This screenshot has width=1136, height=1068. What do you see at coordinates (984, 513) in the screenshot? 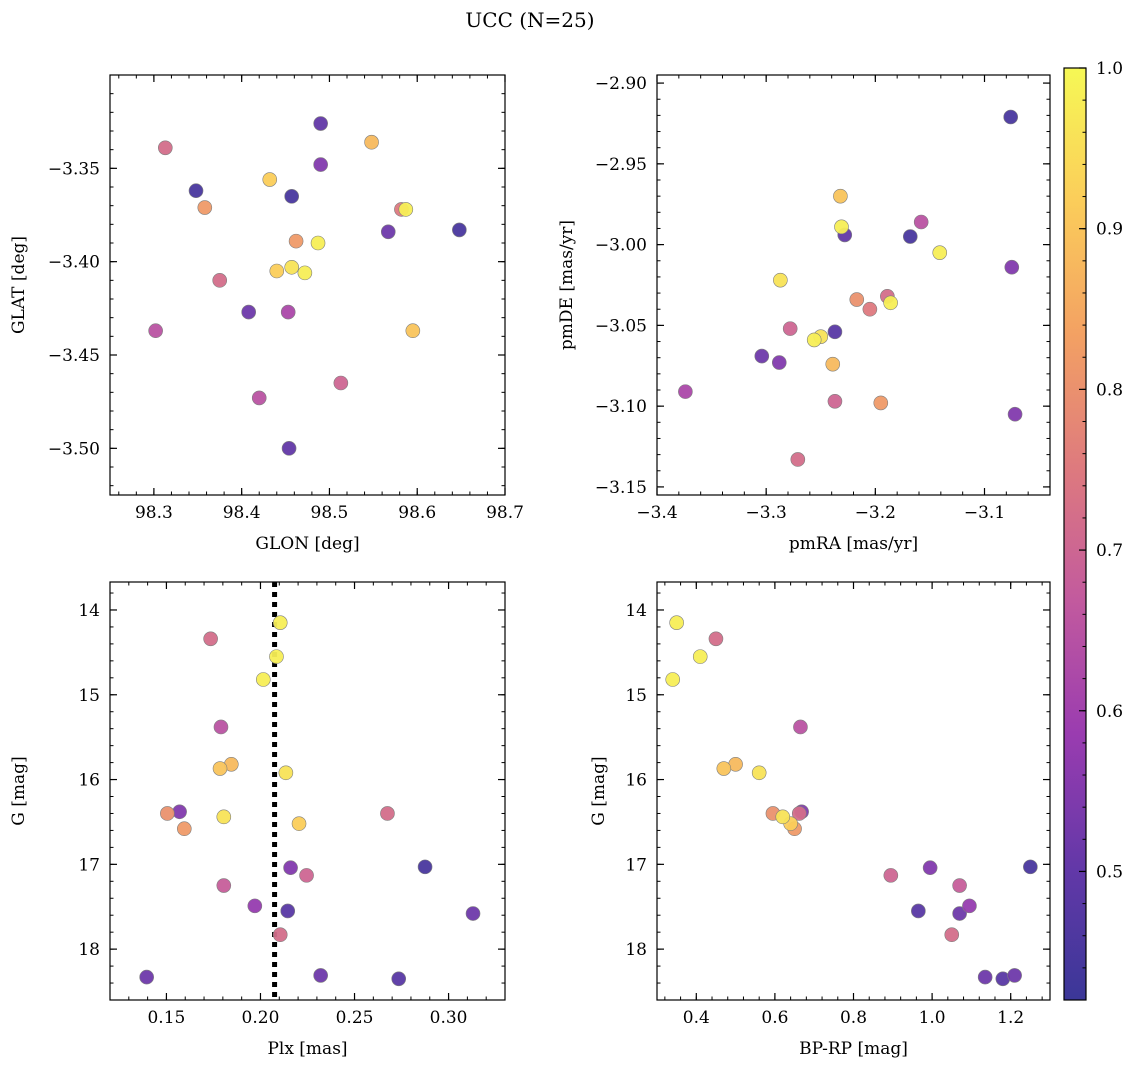
I see `x-tick-label: −3.1` at bounding box center [984, 513].